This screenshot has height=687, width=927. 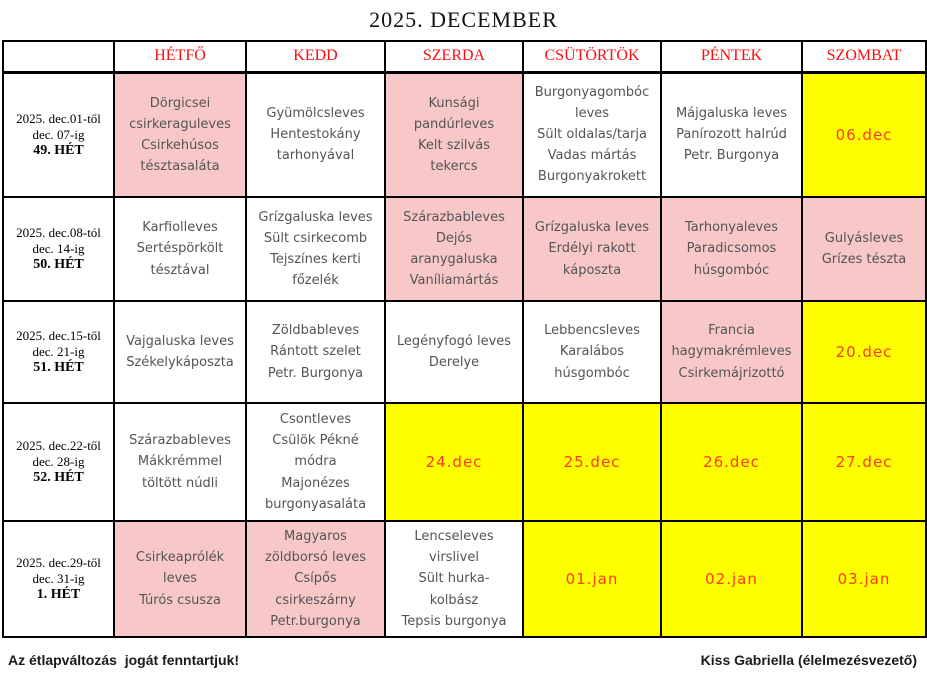 I want to click on week-label-3: 2025. dec.22-től dec. 28-ig 52. HÉT, so click(x=58, y=462).